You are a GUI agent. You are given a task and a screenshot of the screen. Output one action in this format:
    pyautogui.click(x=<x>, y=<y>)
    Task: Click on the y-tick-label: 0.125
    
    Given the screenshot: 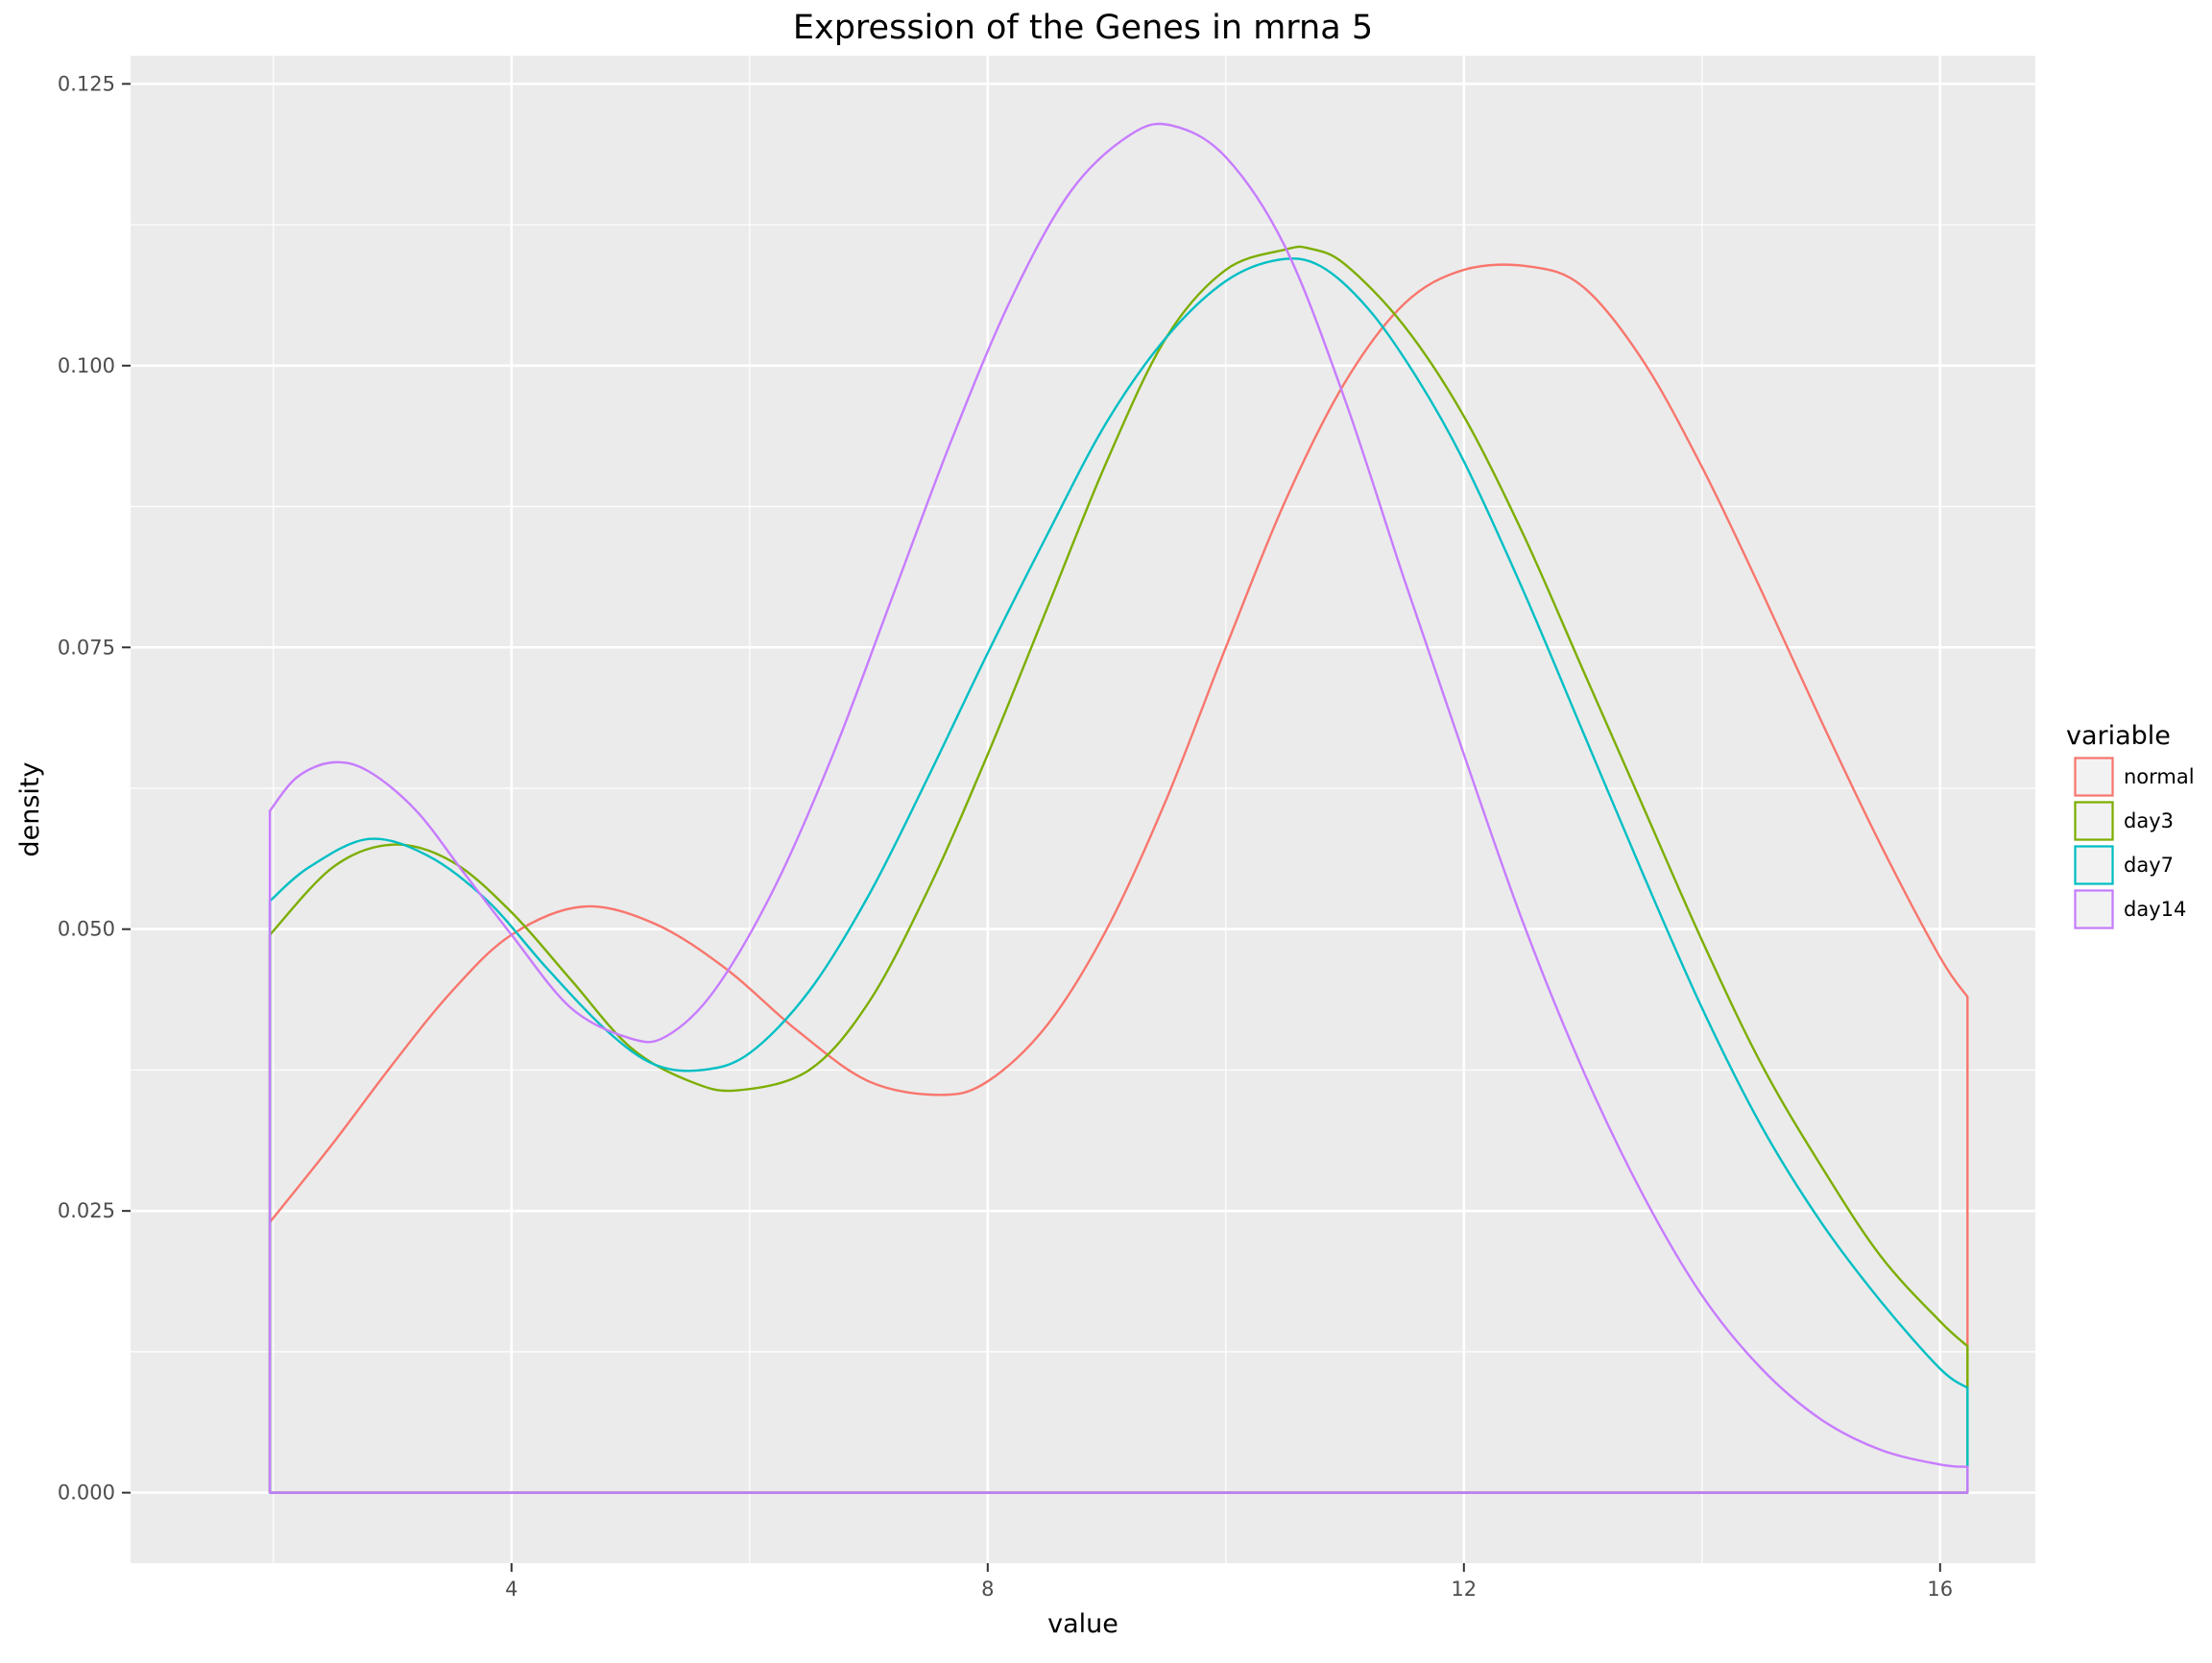 What is the action you would take?
    pyautogui.click(x=86, y=83)
    